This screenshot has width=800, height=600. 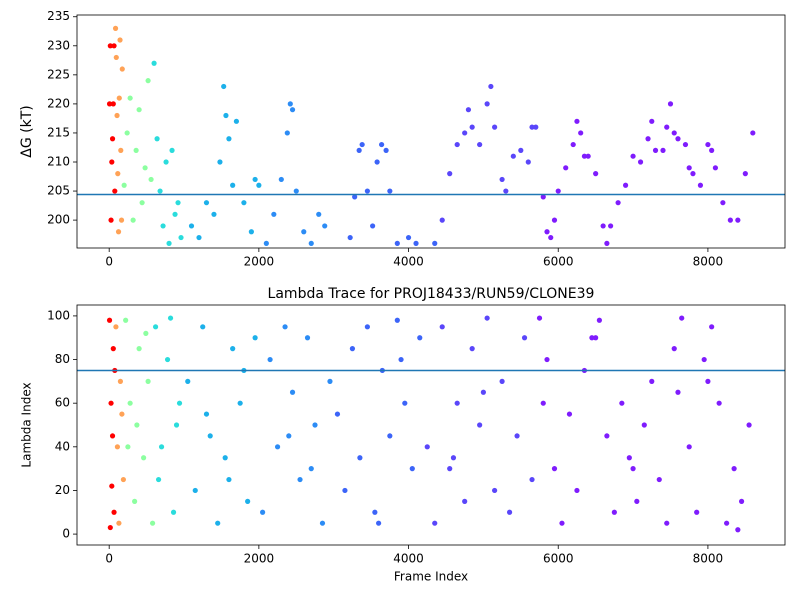 I want to click on y-tick-label: 60, so click(x=62, y=403).